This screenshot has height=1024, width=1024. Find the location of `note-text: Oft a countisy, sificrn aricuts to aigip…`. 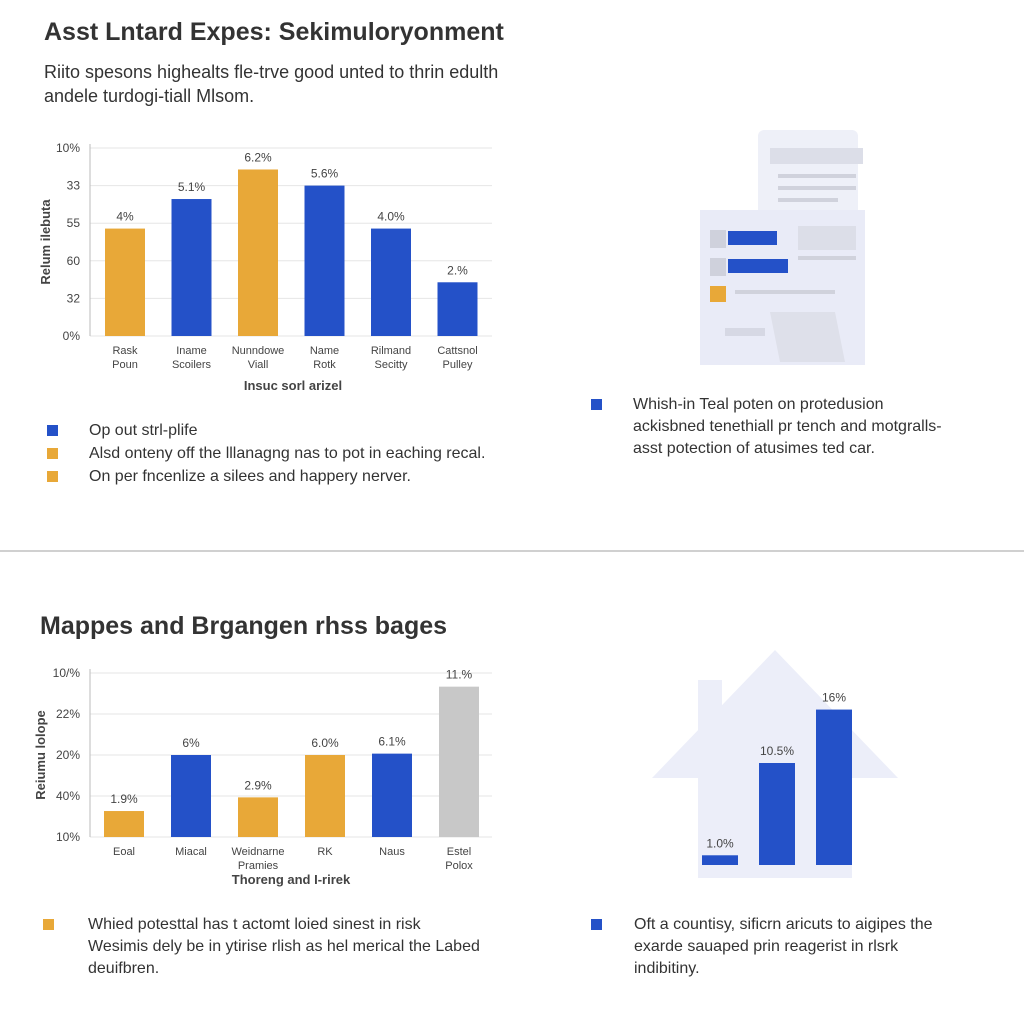

note-text: Oft a countisy, sificrn aricuts to aigip… is located at coordinates (783, 924).